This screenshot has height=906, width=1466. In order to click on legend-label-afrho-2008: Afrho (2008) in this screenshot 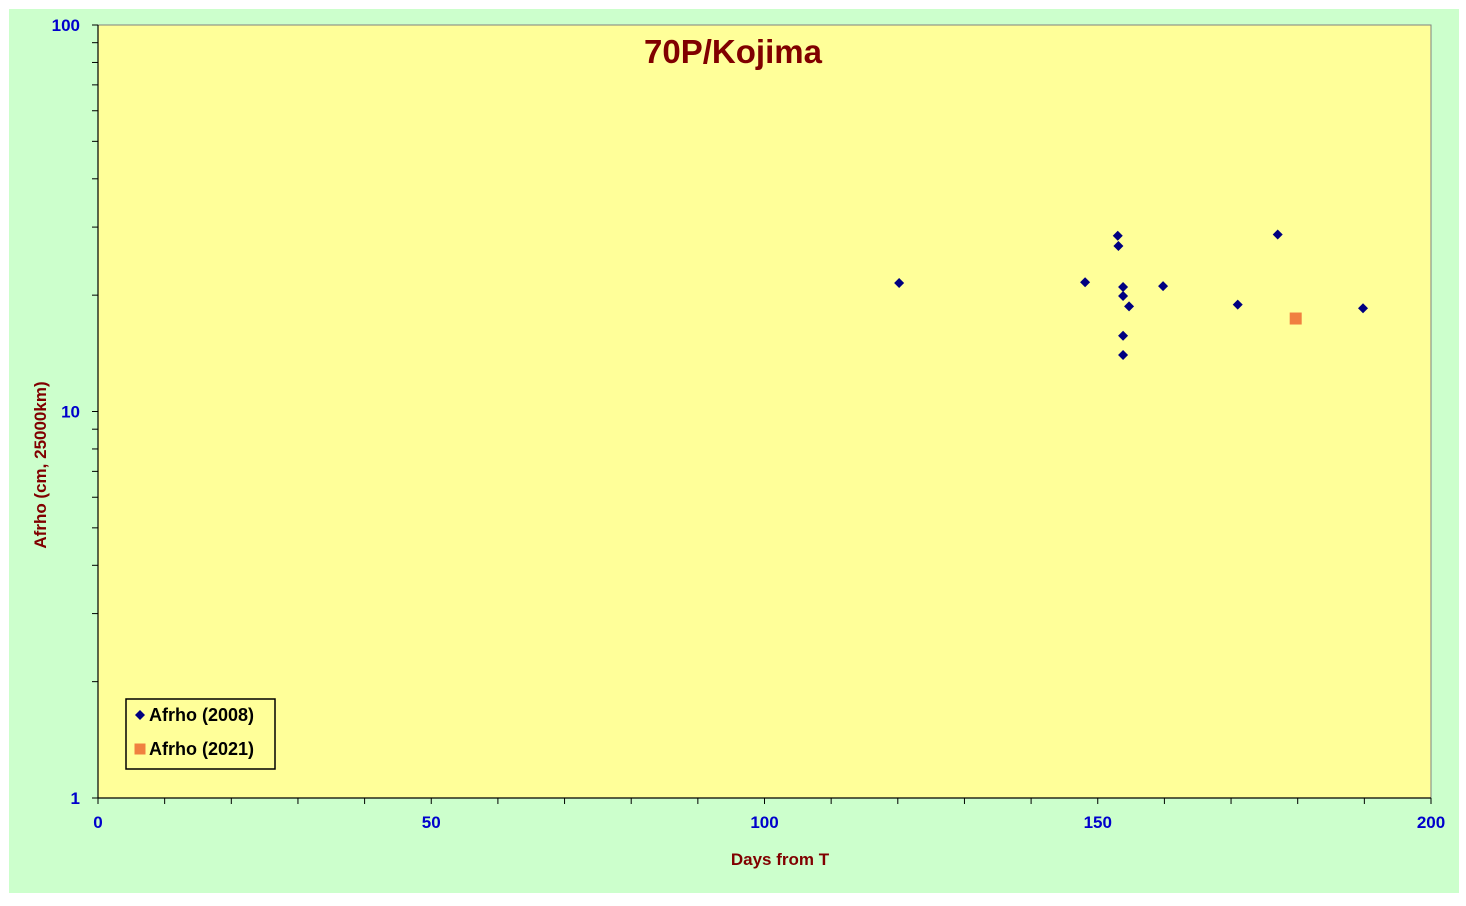, I will do `click(201, 715)`.